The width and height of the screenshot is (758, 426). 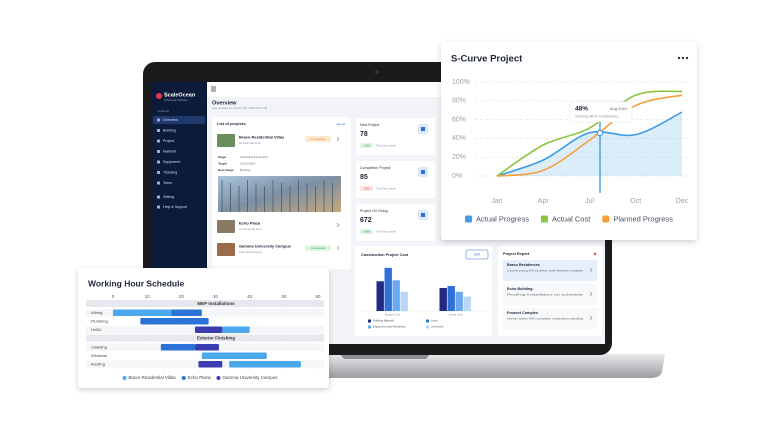 I want to click on logo, so click(x=159, y=96).